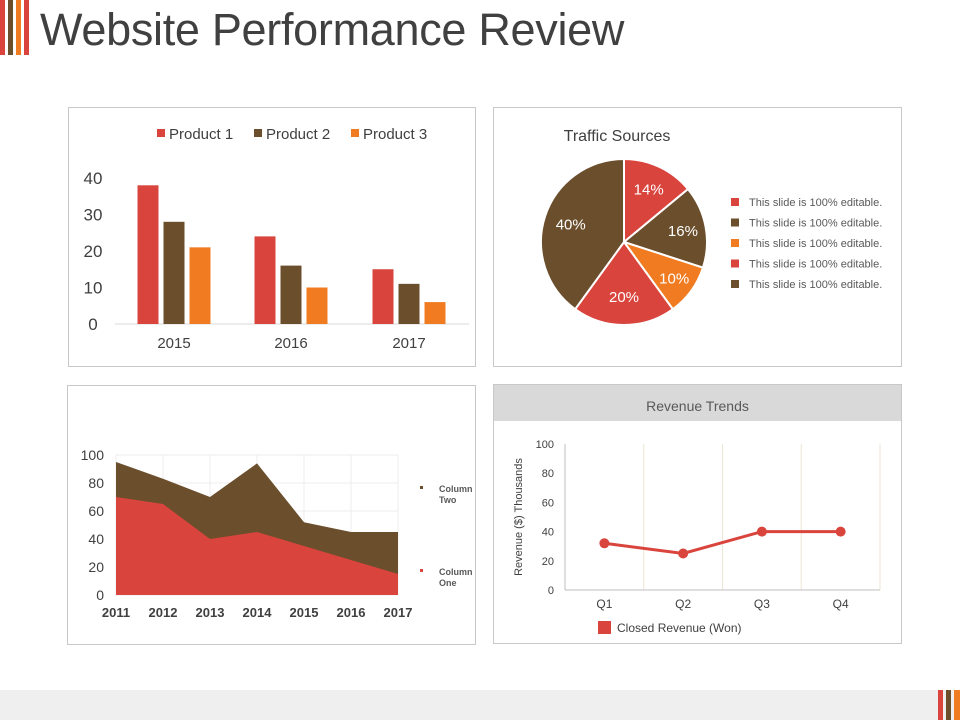 This screenshot has height=720, width=960. Describe the element at coordinates (163, 612) in the screenshot. I see `x-tick-label: 2012` at that location.